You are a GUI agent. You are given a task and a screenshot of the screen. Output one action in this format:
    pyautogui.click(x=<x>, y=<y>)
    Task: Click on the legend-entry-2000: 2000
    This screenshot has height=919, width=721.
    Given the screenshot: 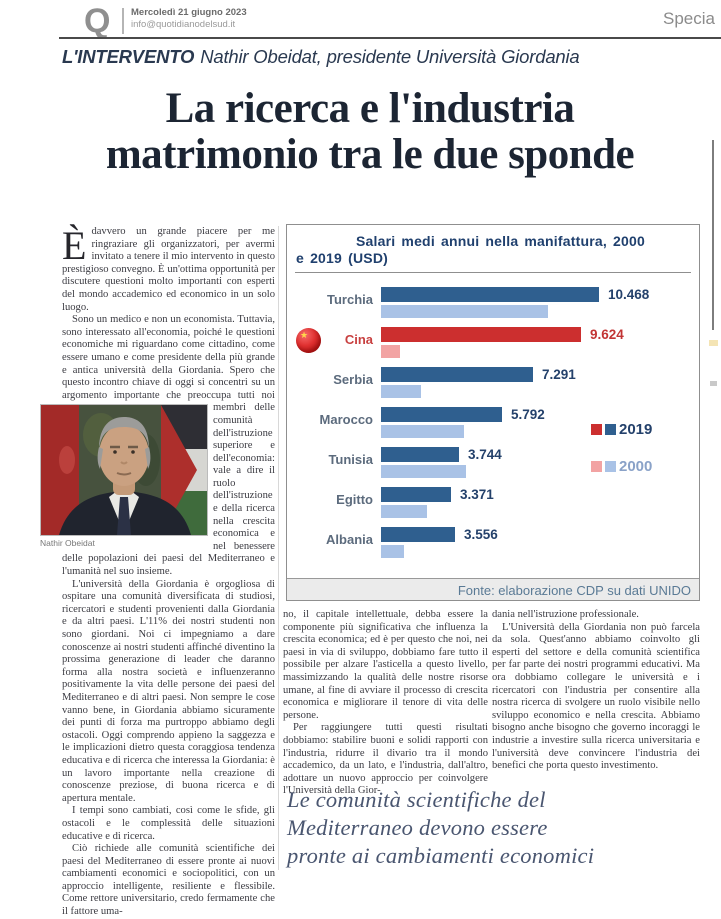 What is the action you would take?
    pyautogui.click(x=621, y=466)
    